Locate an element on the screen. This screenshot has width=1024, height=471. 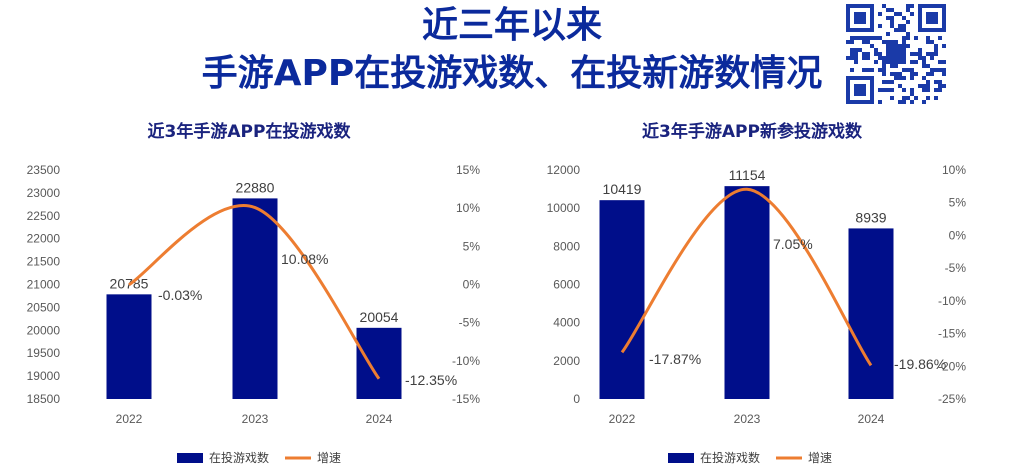
y-right-tick-label: -25% is located at coordinates (952, 399).